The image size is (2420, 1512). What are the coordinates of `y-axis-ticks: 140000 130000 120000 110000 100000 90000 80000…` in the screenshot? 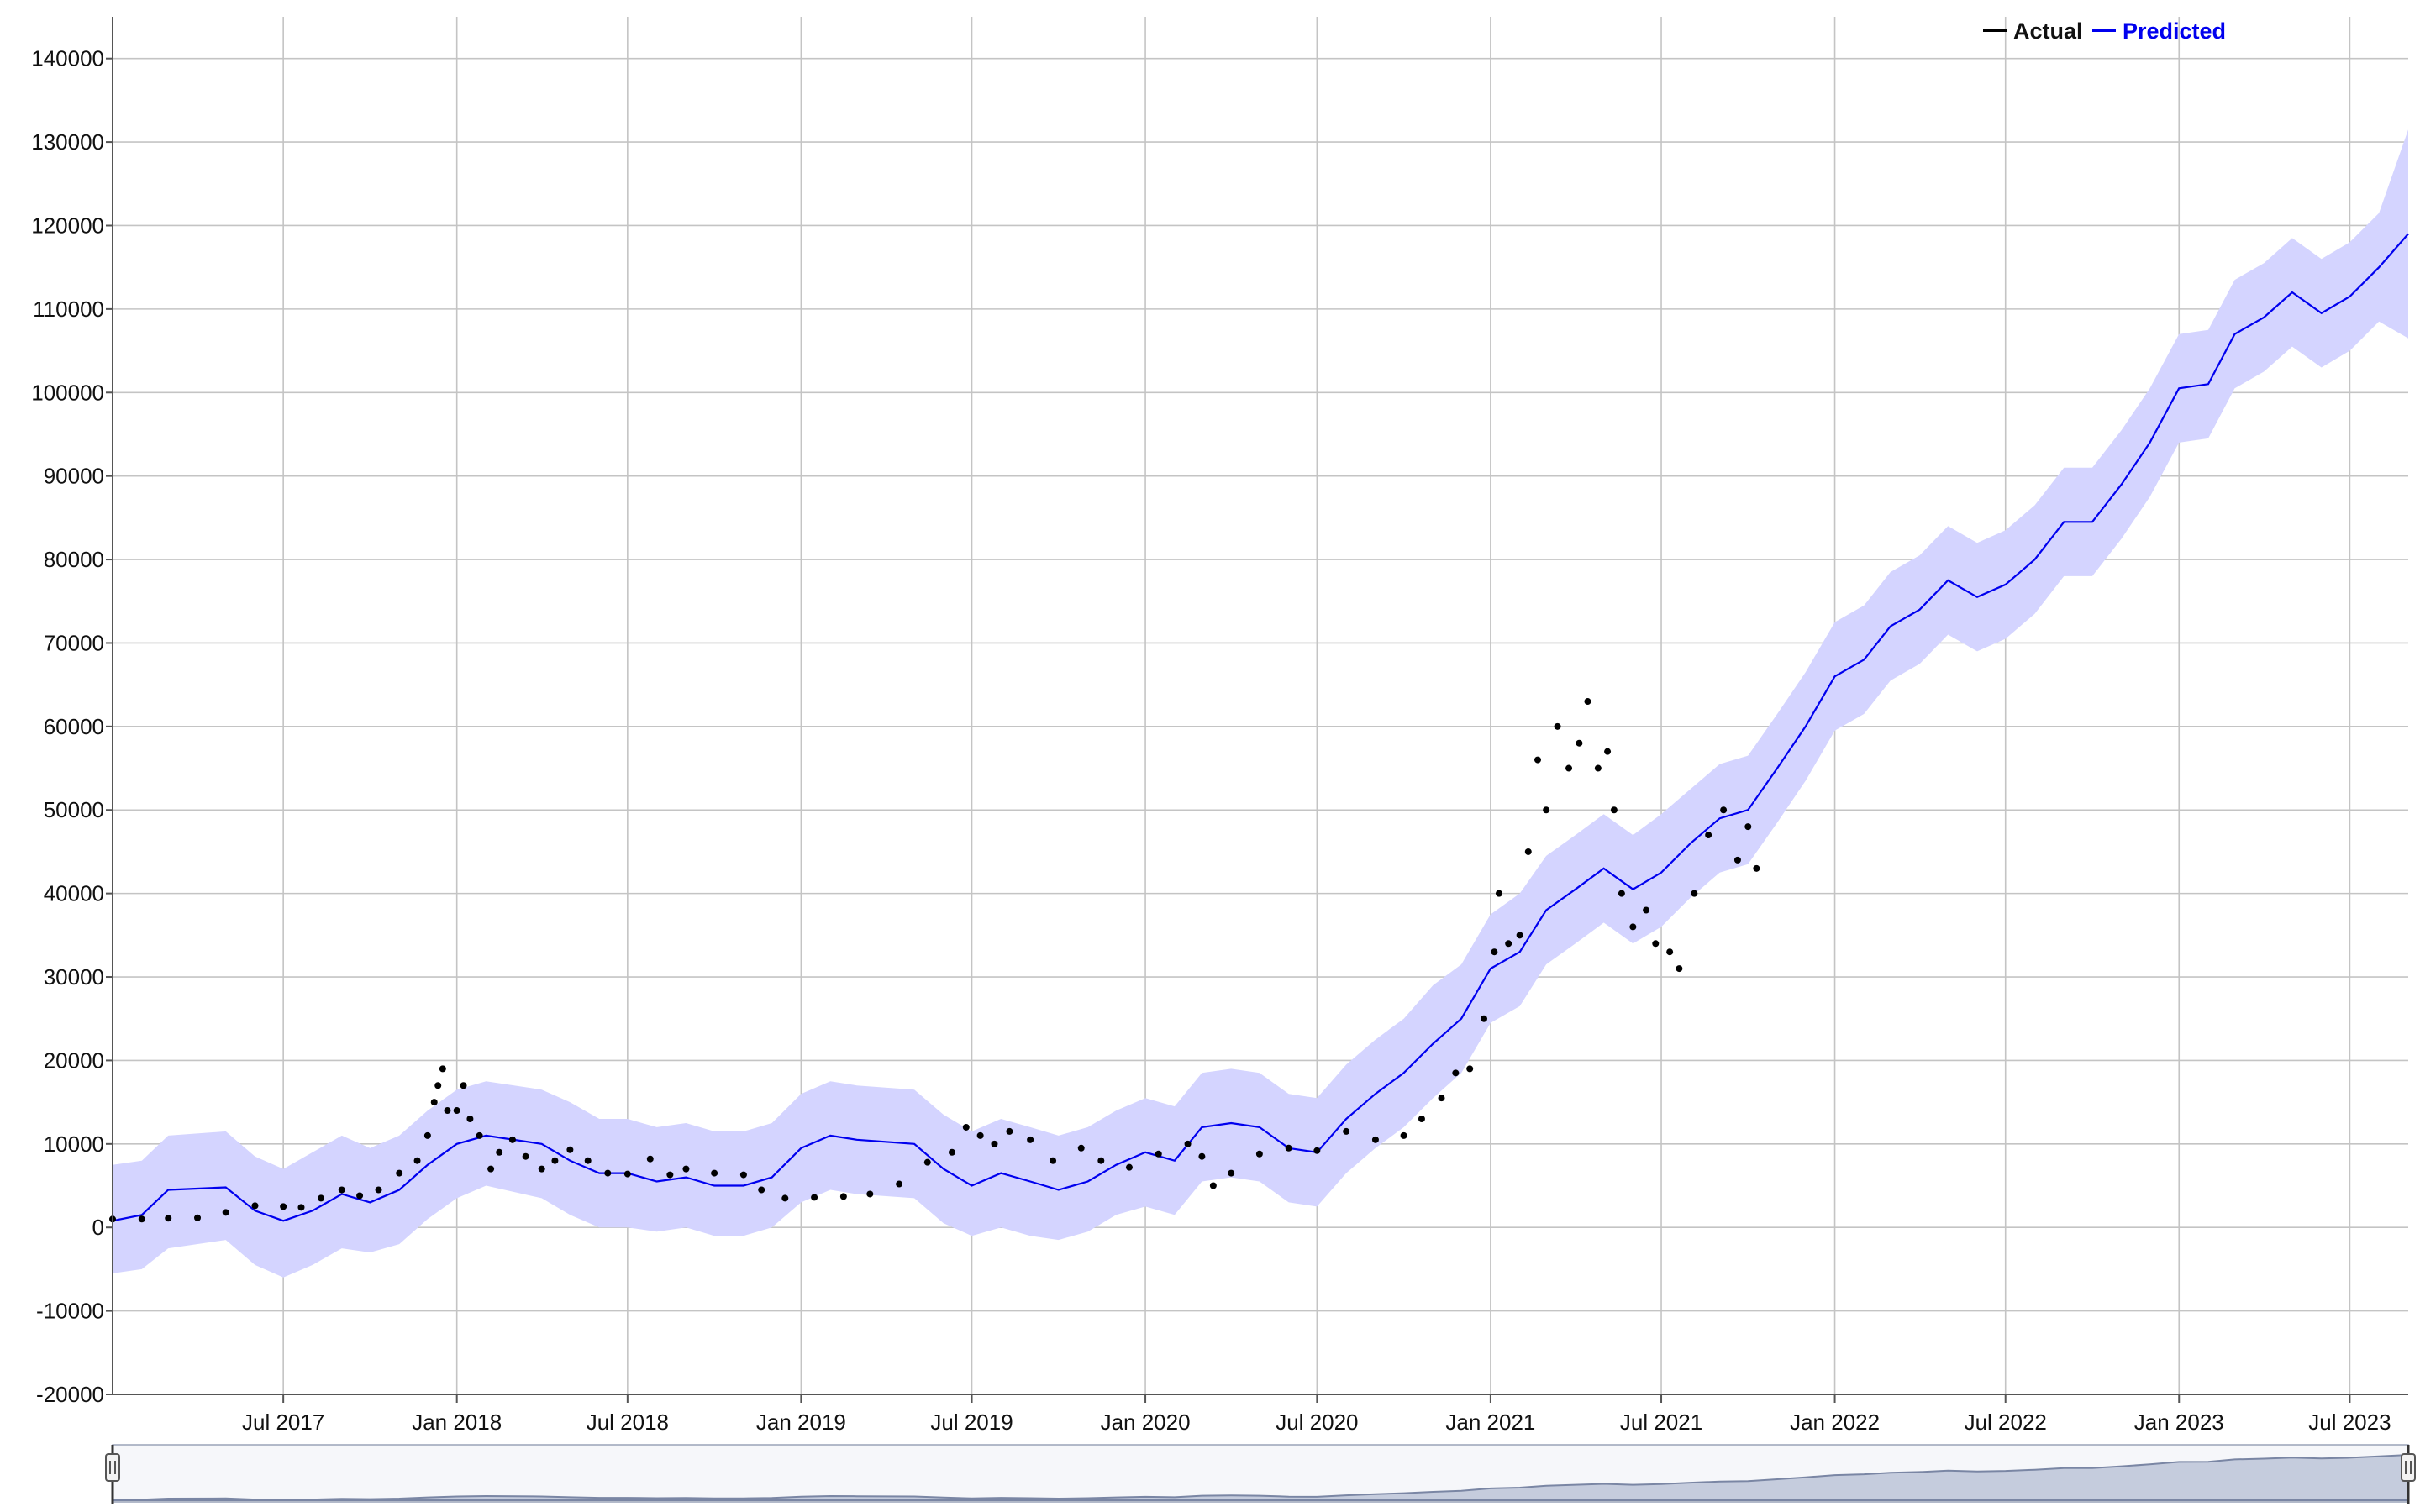 It's located at (72, 726).